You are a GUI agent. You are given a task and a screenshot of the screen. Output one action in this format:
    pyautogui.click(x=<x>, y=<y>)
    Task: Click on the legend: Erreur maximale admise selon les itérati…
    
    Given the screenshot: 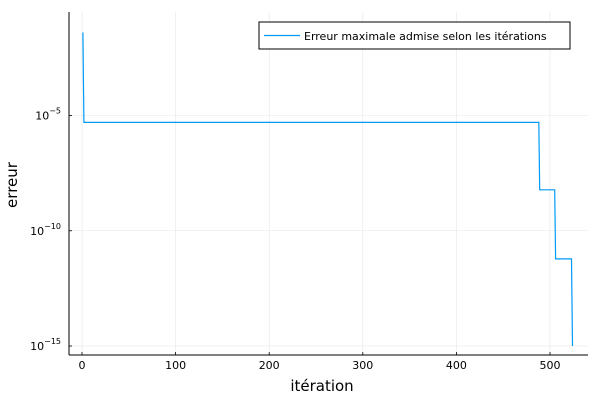 What is the action you would take?
    pyautogui.click(x=414, y=35)
    